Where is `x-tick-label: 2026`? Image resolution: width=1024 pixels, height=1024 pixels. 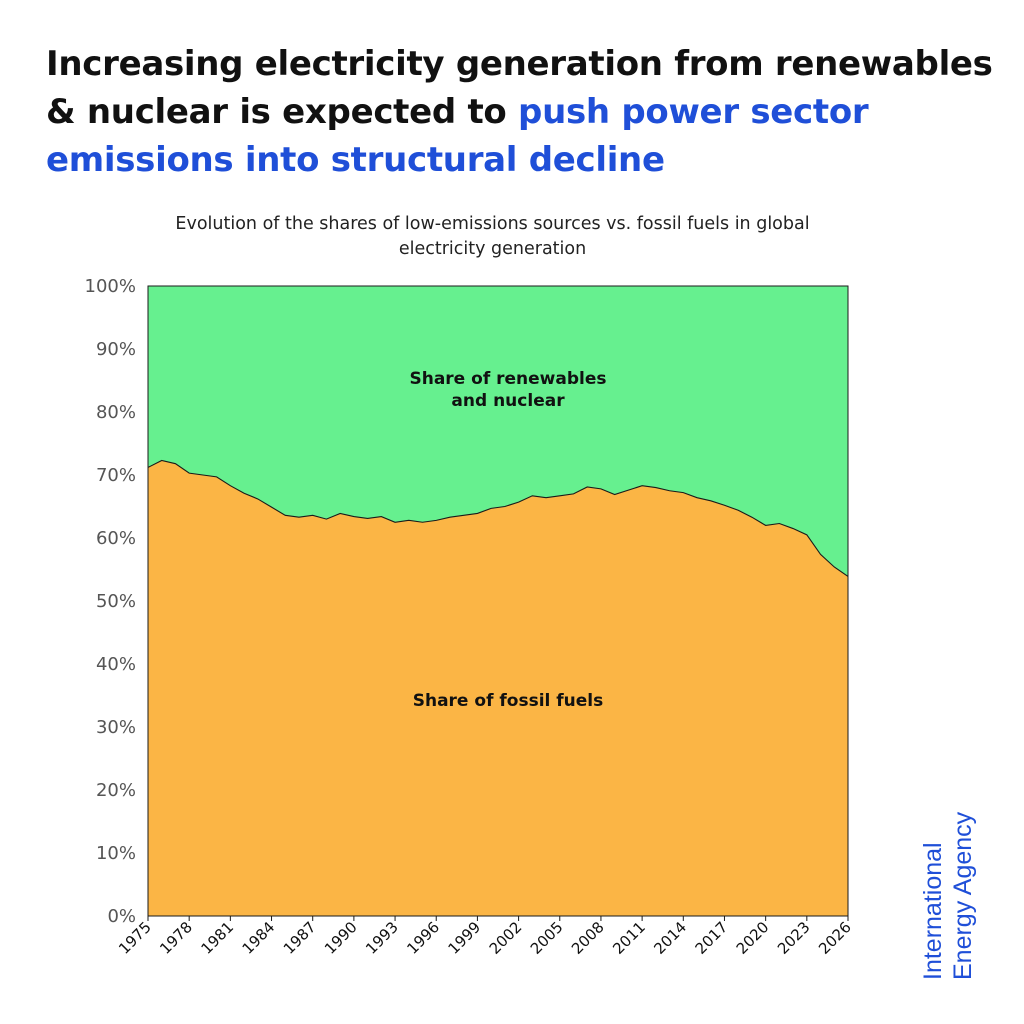 x-tick-label: 2026 is located at coordinates (835, 938).